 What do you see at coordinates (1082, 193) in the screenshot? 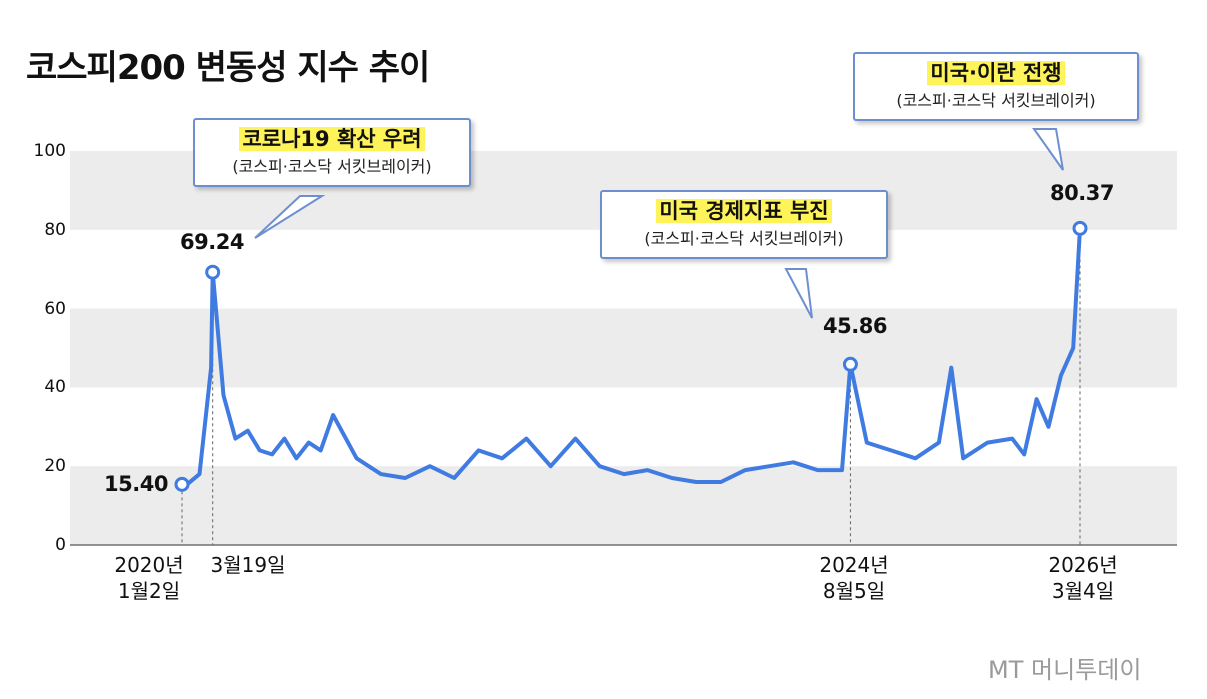
I see `label-2026-peak: 80.37` at bounding box center [1082, 193].